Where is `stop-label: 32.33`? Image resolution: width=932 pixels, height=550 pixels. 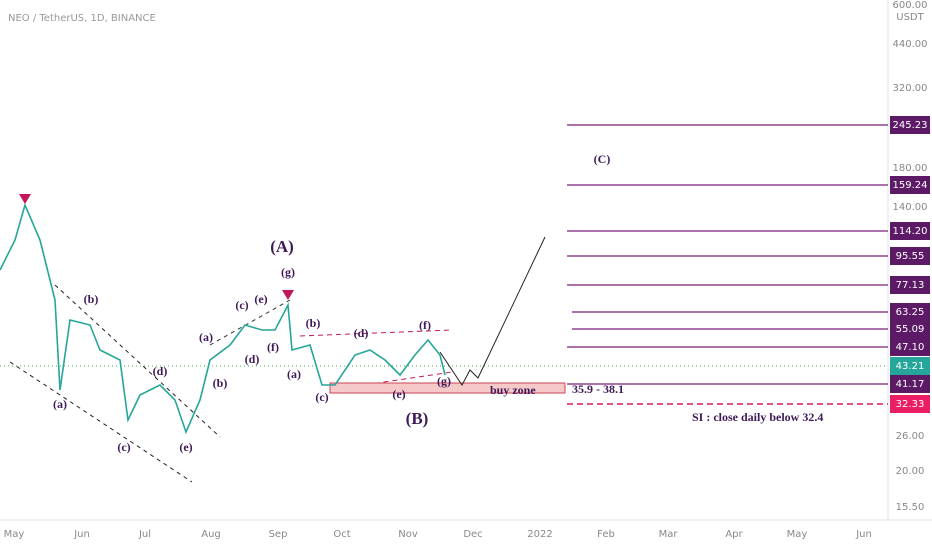 stop-label: 32.33 is located at coordinates (910, 404).